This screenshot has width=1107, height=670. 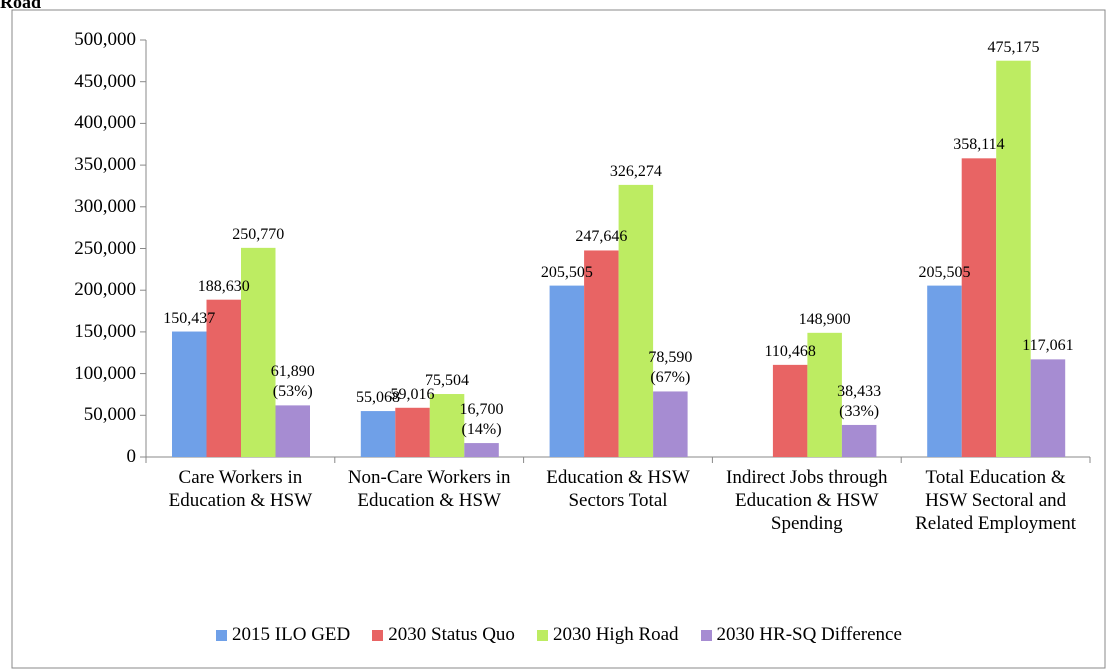 I want to click on legend-item: 2030 HR-SQ Difference, so click(x=801, y=635).